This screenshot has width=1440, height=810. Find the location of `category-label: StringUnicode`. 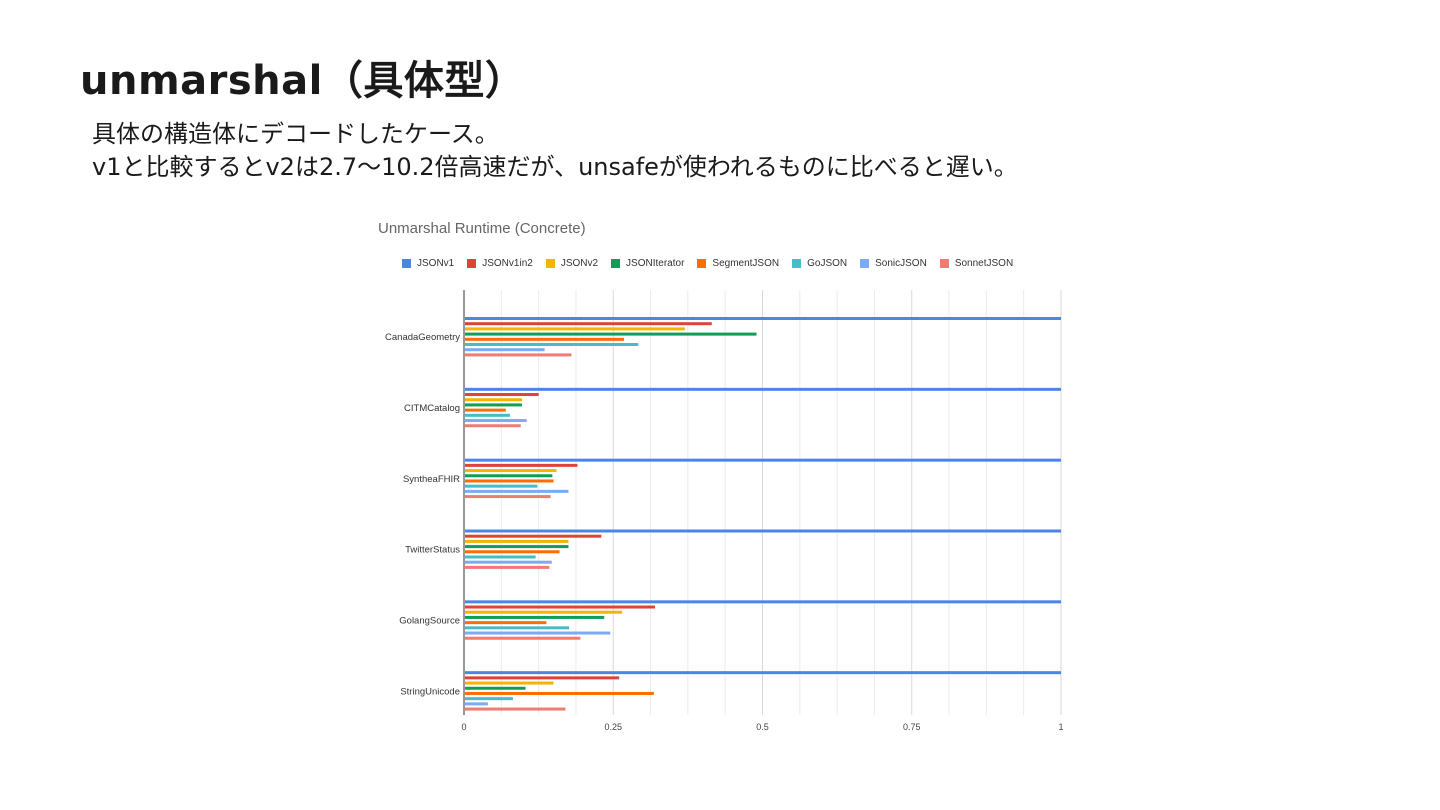

category-label: StringUnicode is located at coordinates (430, 691).